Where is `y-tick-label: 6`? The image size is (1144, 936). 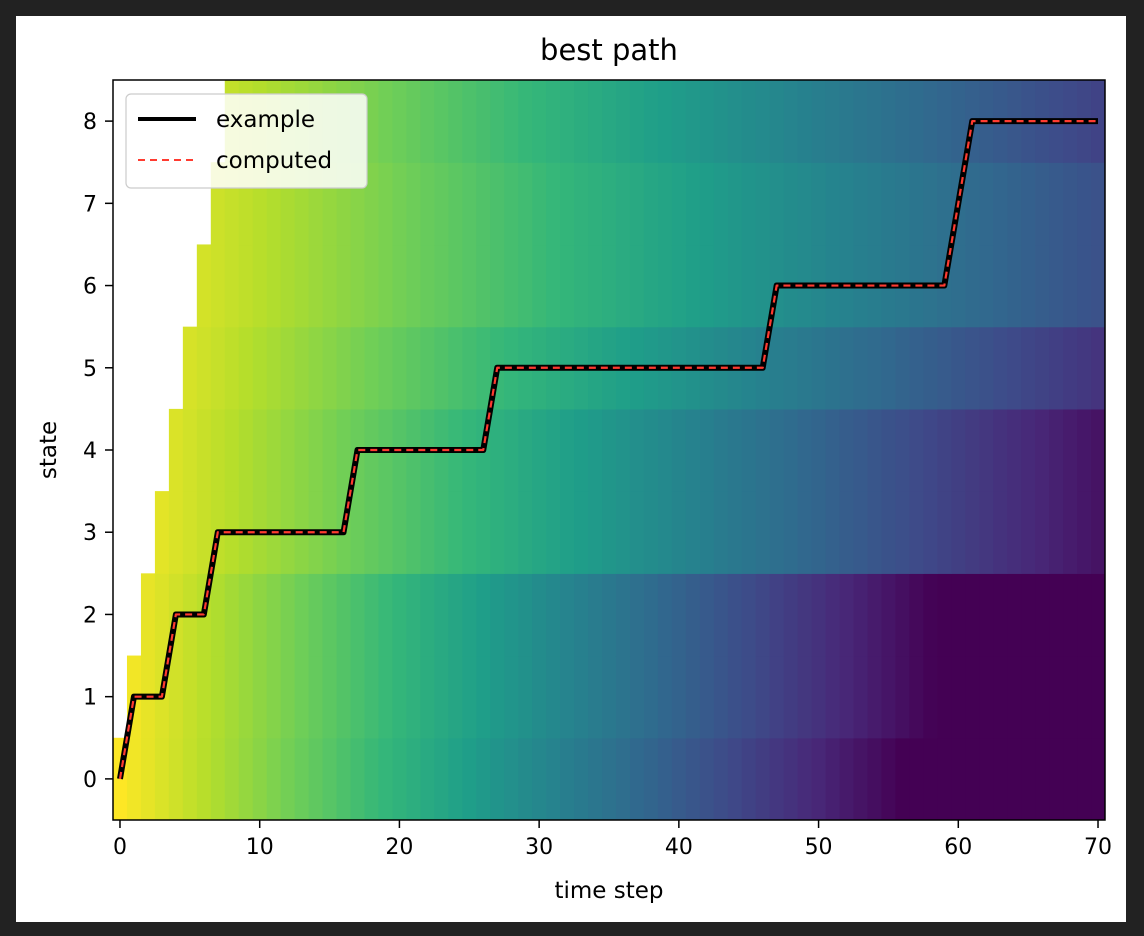
y-tick-label: 6 is located at coordinates (90, 287).